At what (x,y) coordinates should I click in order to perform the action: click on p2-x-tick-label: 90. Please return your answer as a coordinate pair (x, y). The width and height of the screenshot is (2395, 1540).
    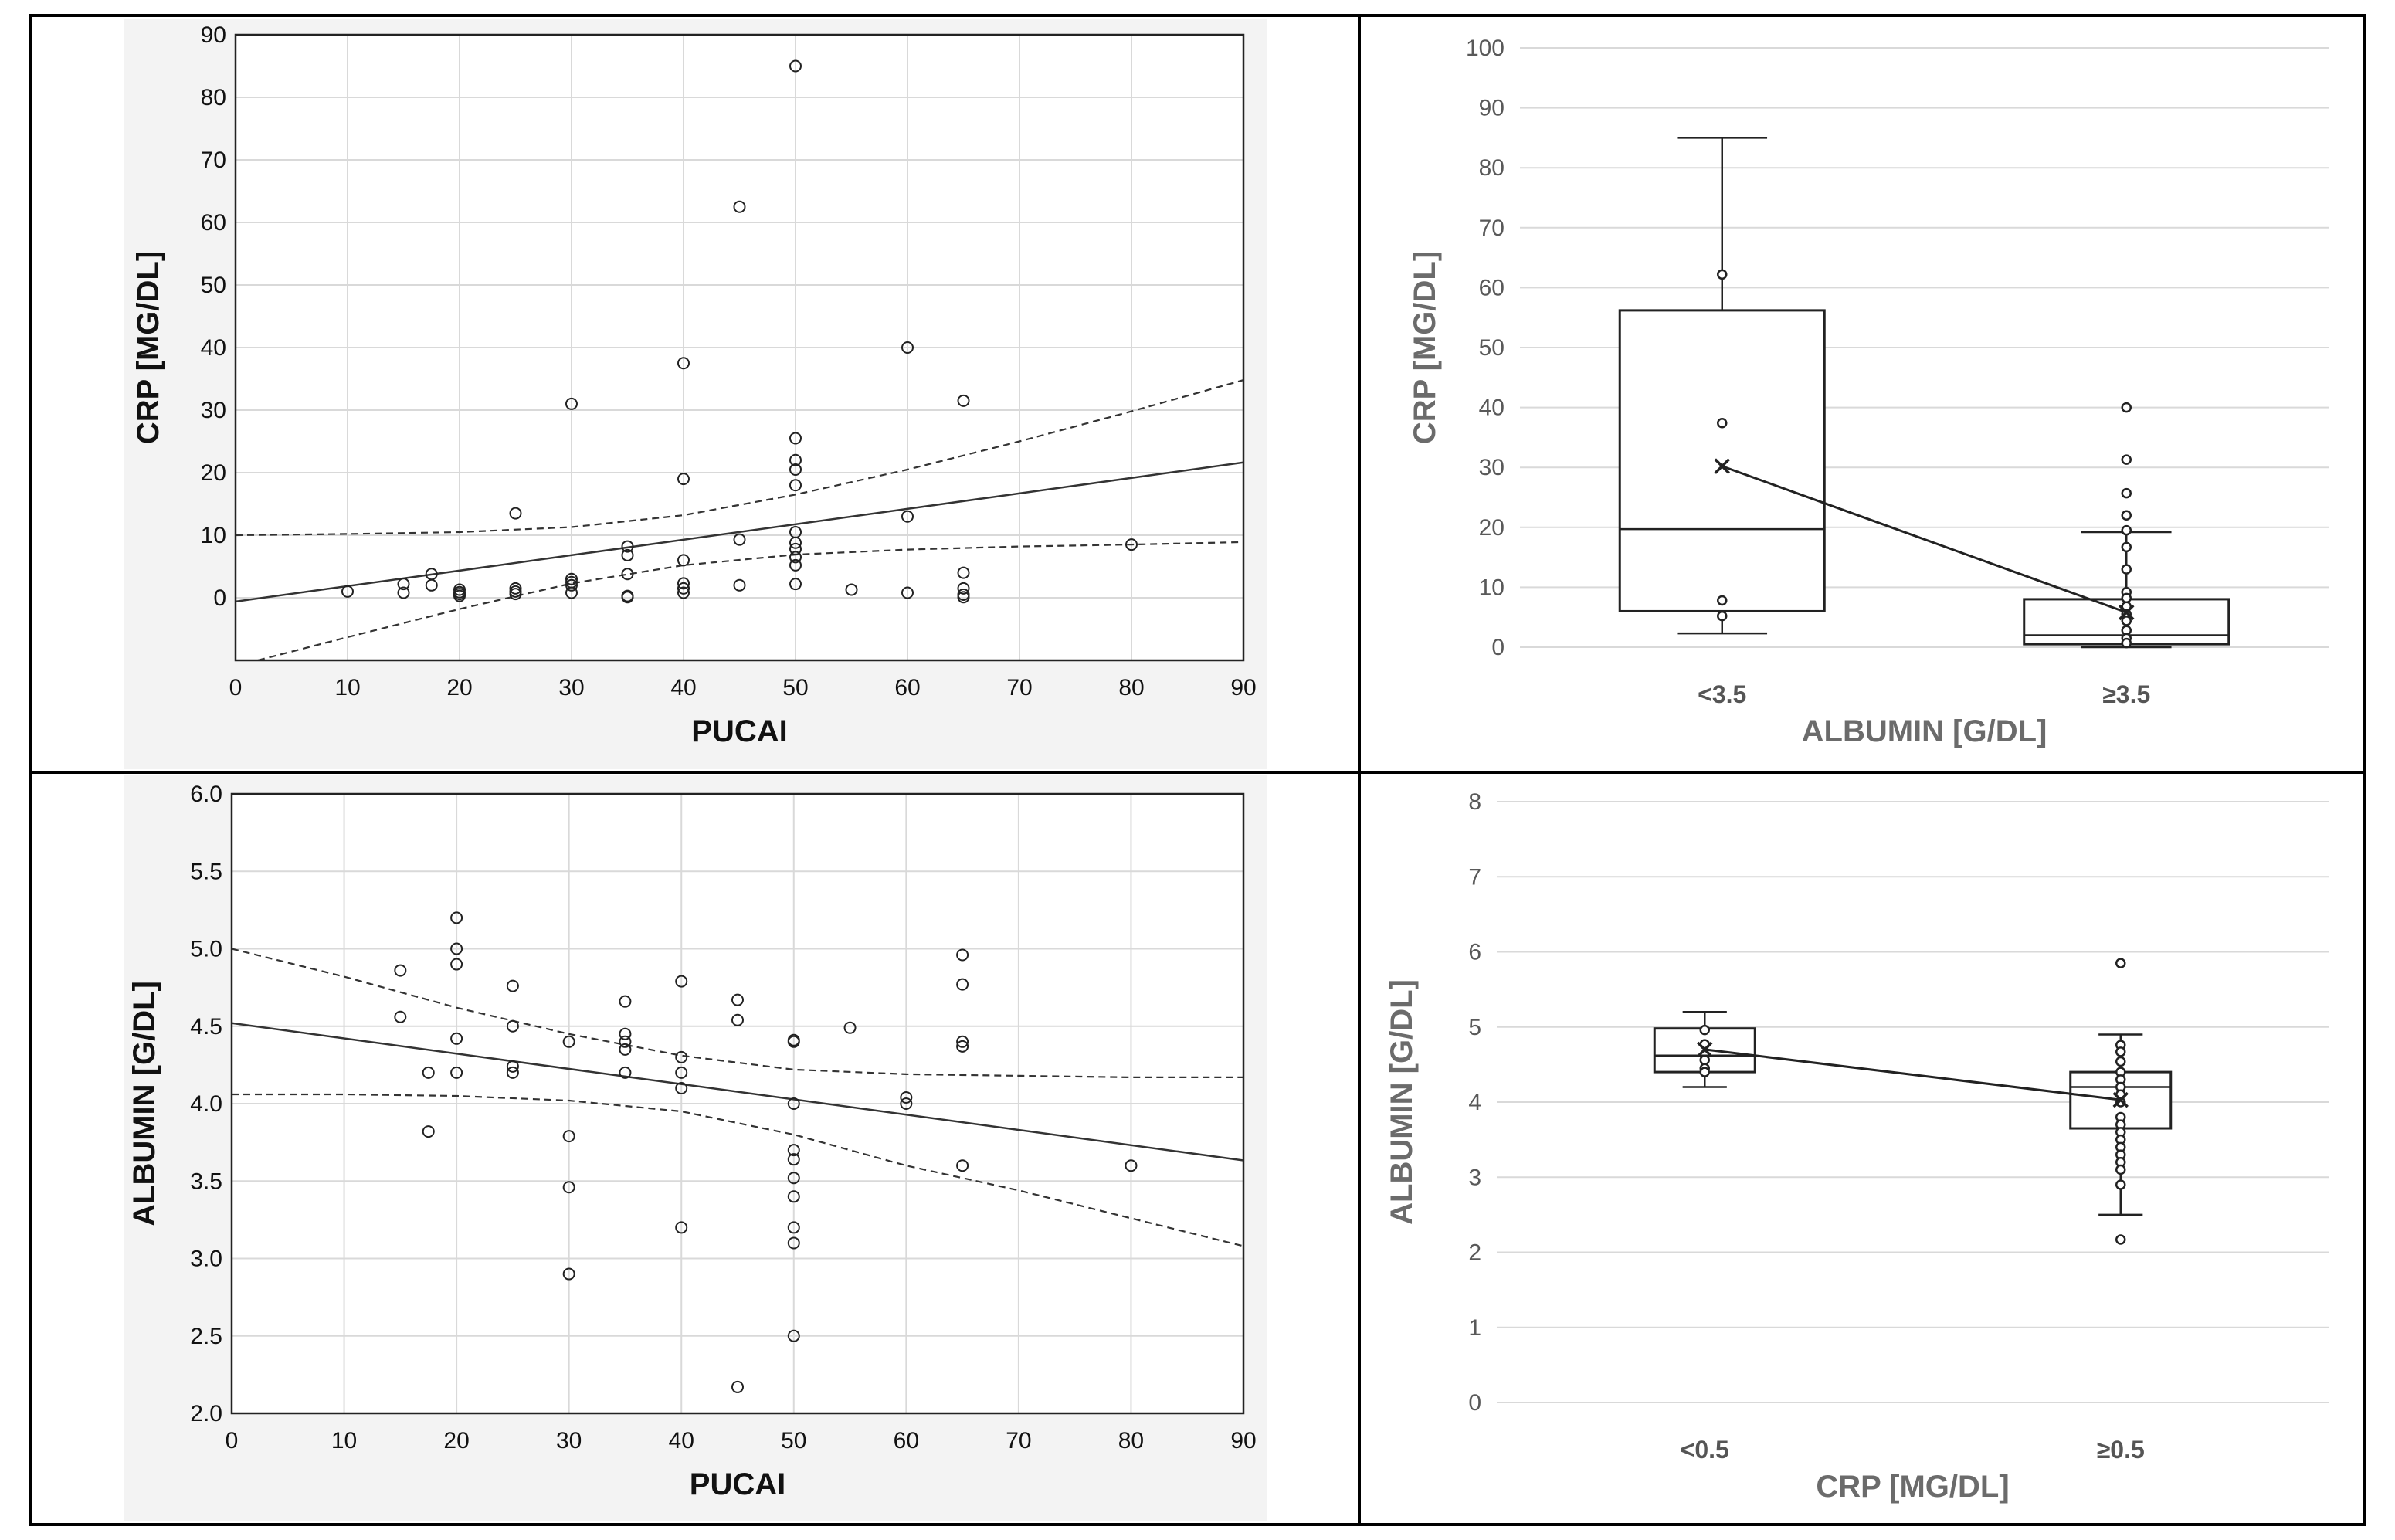
    Looking at the image, I should click on (1243, 1441).